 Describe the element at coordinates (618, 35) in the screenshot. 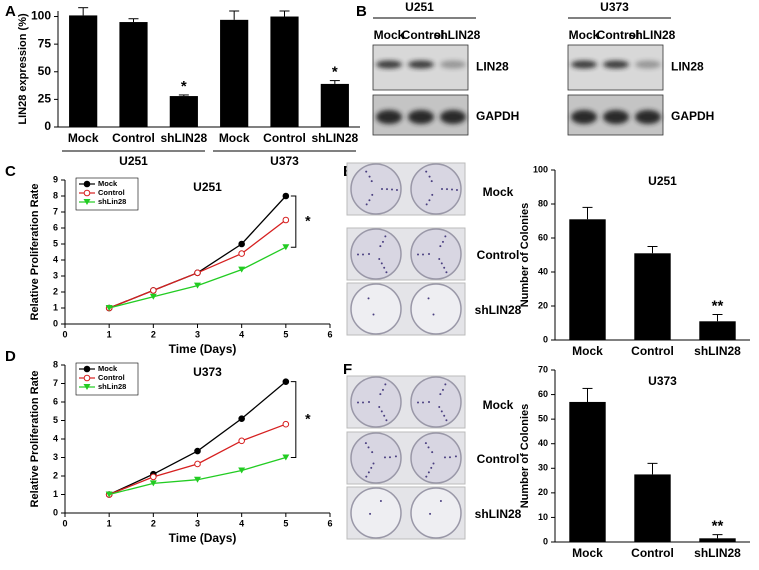

I see `lane-label: Control` at that location.